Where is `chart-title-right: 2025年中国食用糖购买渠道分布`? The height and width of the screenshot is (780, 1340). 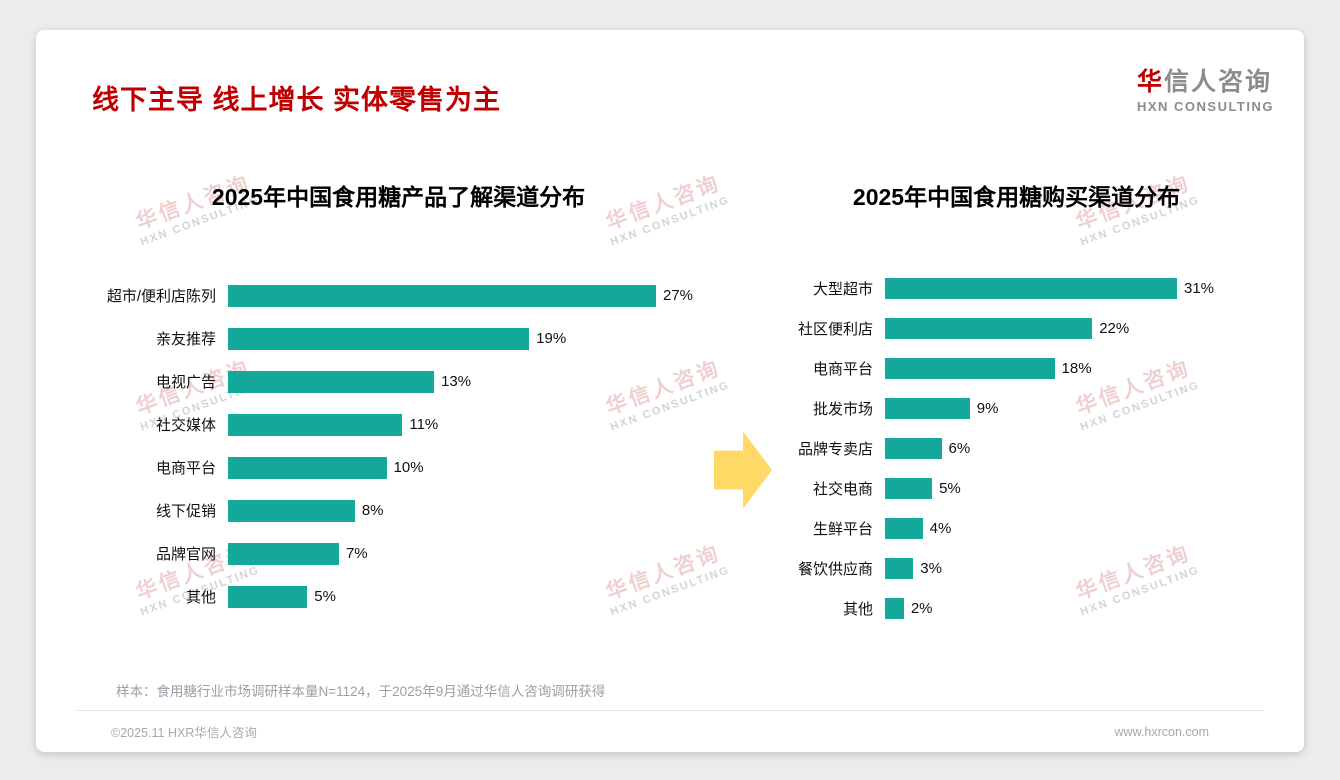 chart-title-right: 2025年中国食用糖购买渠道分布 is located at coordinates (1016, 197).